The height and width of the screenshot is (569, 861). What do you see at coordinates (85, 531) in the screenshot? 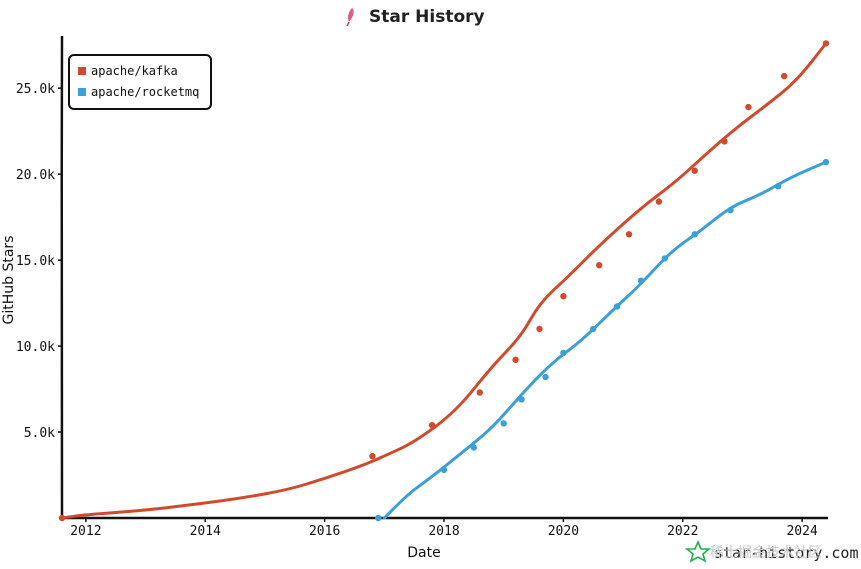
I see `x-tick-label: 2012` at bounding box center [85, 531].